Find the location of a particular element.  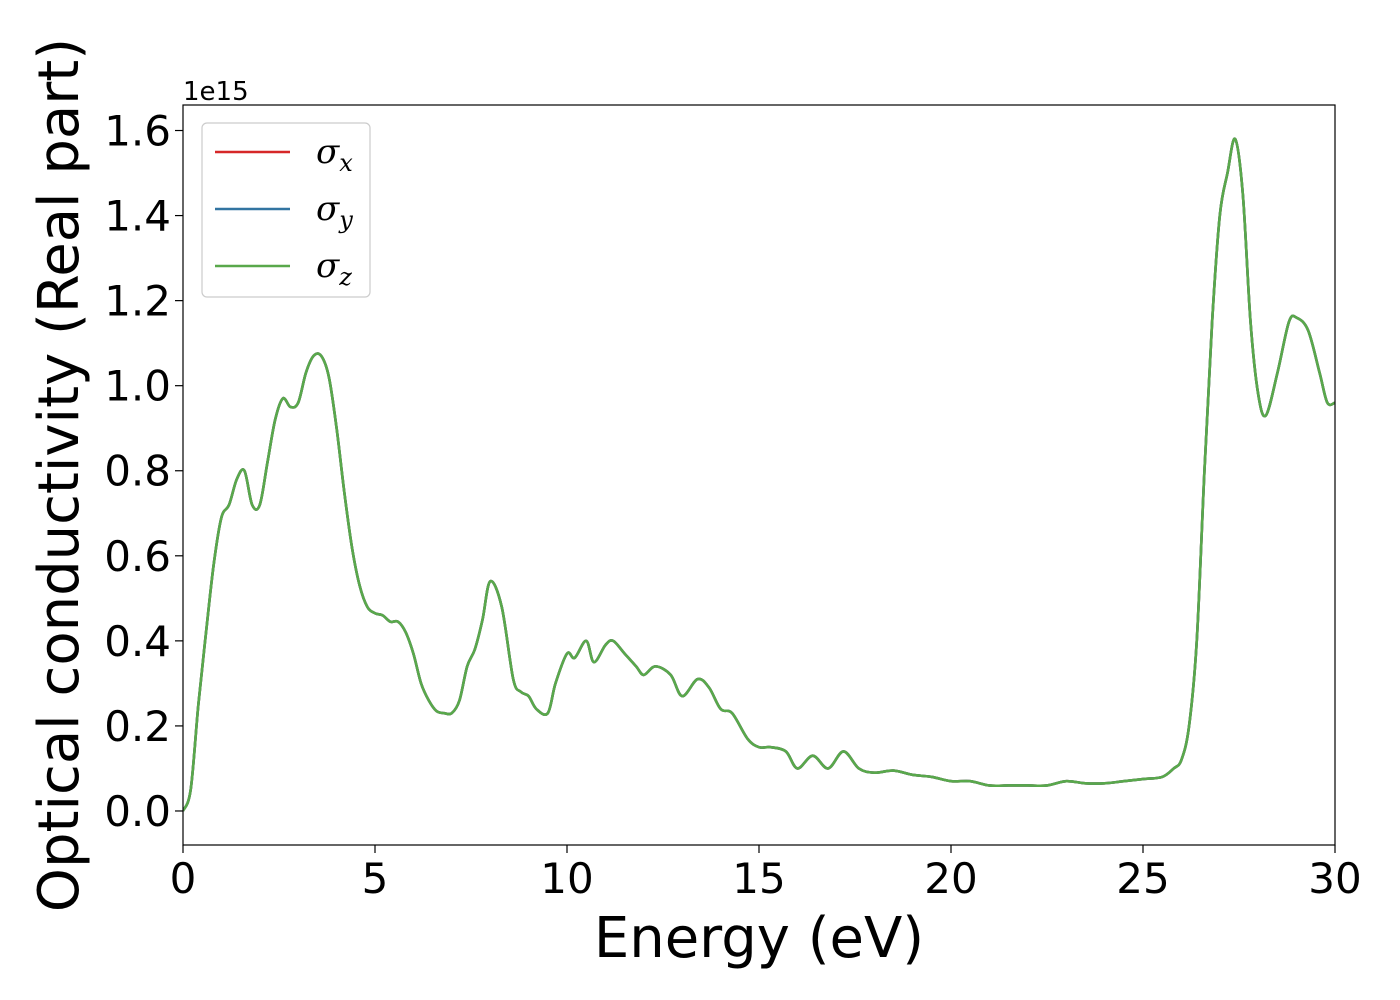

x-axis-label: Energy (eV) is located at coordinates (759, 938).